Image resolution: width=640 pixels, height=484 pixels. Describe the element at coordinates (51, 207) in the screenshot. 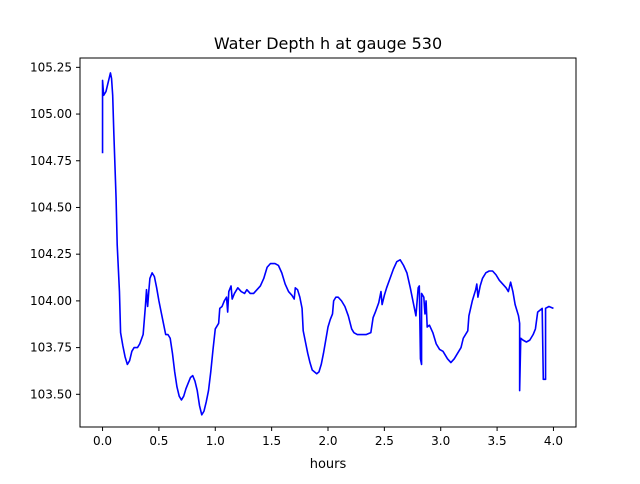

I see `y-tick-label: 104.50` at that location.